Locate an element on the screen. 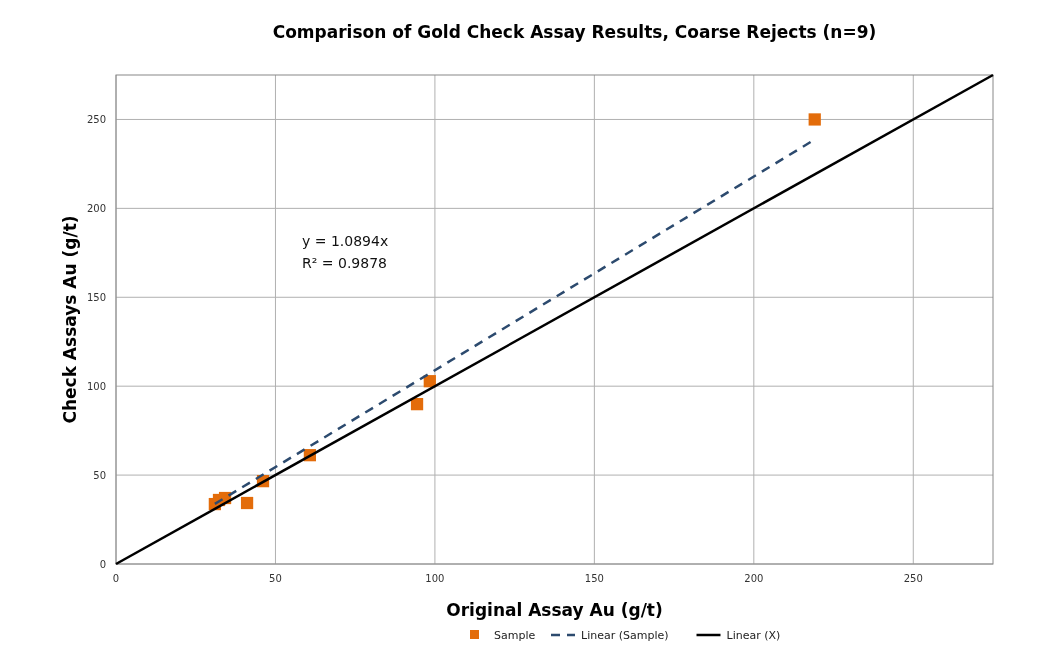 The image size is (1050, 662). y-axis-title: Check Assays Au (g/t) is located at coordinates (70, 319).